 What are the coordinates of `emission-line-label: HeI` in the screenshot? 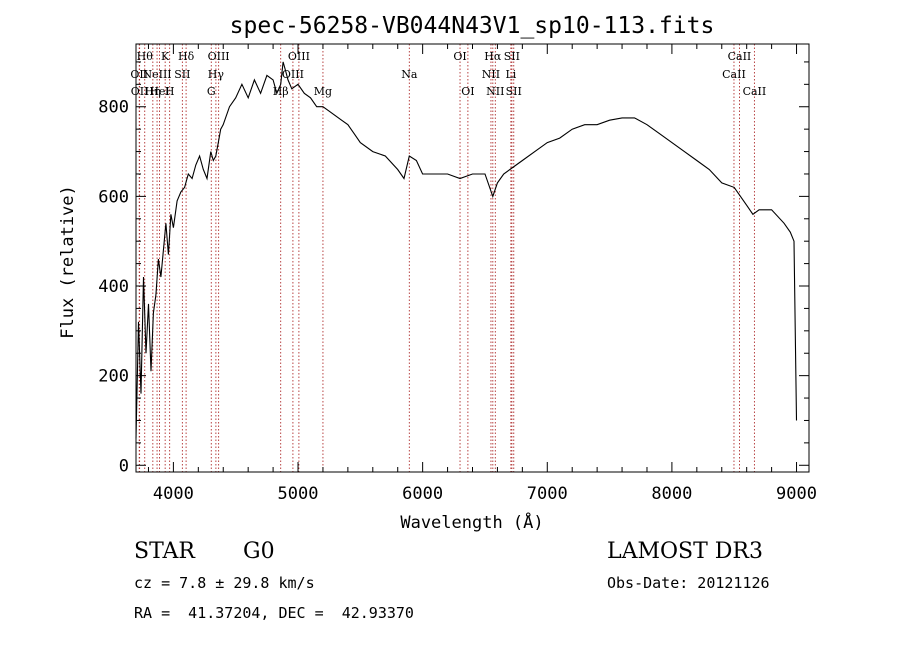 It's located at (159, 91).